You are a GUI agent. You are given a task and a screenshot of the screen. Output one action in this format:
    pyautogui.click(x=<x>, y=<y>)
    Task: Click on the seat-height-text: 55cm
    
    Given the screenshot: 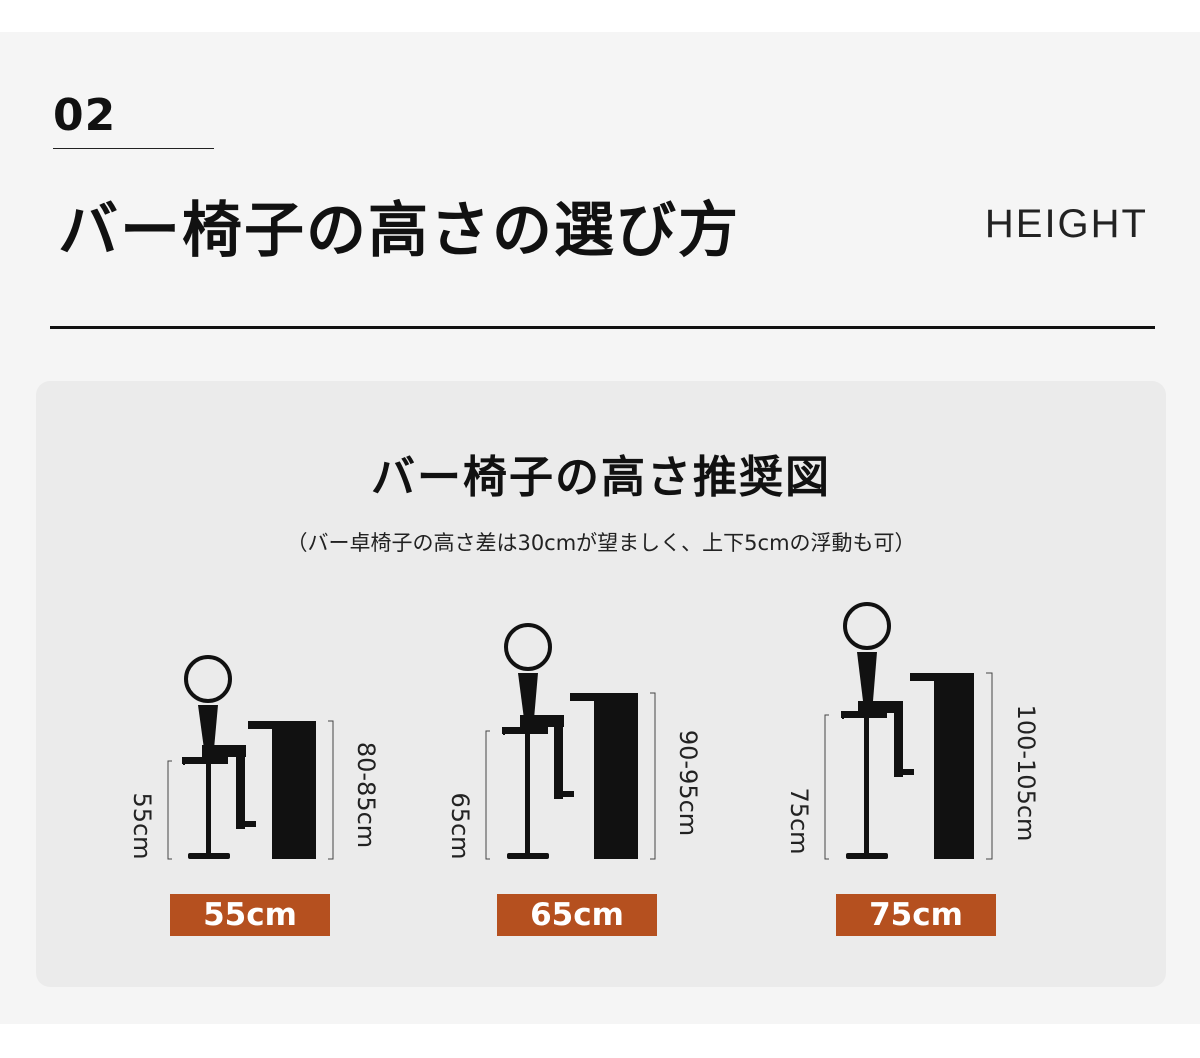 What is the action you would take?
    pyautogui.click(x=142, y=825)
    